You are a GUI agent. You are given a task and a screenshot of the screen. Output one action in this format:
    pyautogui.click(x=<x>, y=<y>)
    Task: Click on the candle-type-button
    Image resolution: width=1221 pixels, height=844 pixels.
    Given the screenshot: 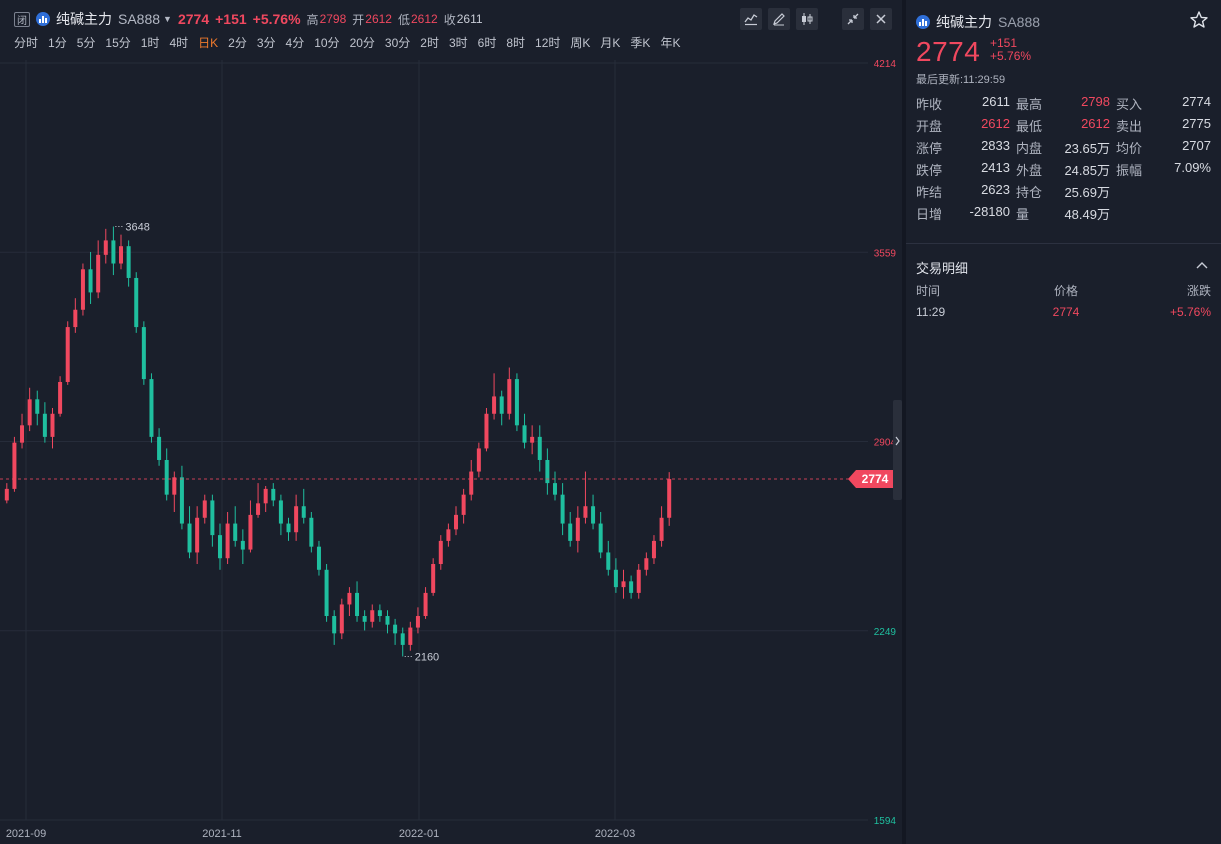 What is the action you would take?
    pyautogui.click(x=807, y=19)
    